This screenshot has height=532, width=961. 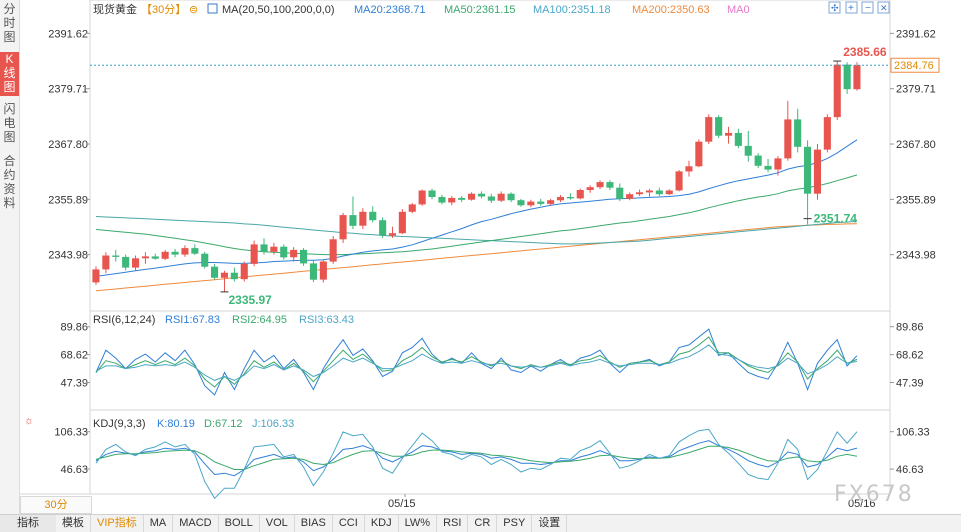 I want to click on bottom-tab-indicator: 指标, so click(x=28, y=523).